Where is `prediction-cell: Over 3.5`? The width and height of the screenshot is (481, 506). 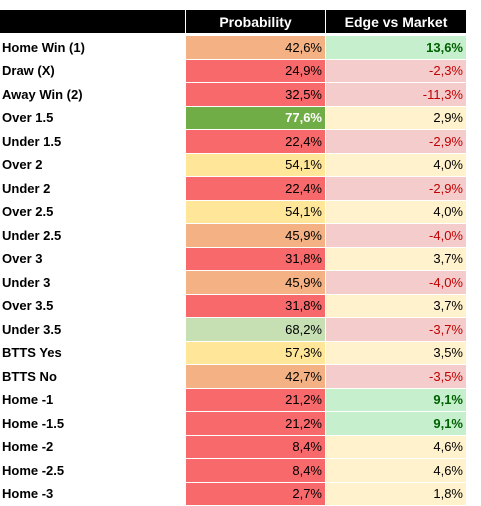 prediction-cell: Over 3.5 is located at coordinates (92, 306).